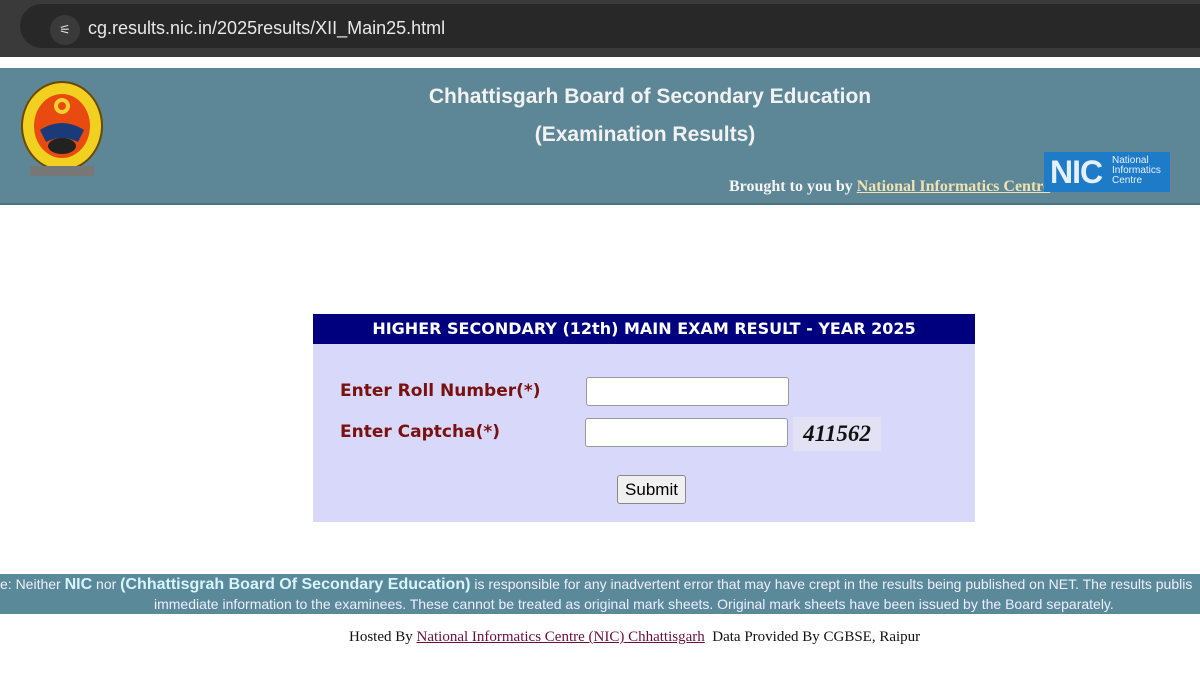 The image size is (1200, 675). Describe the element at coordinates (62, 128) in the screenshot. I see `cgbse-logo` at that location.